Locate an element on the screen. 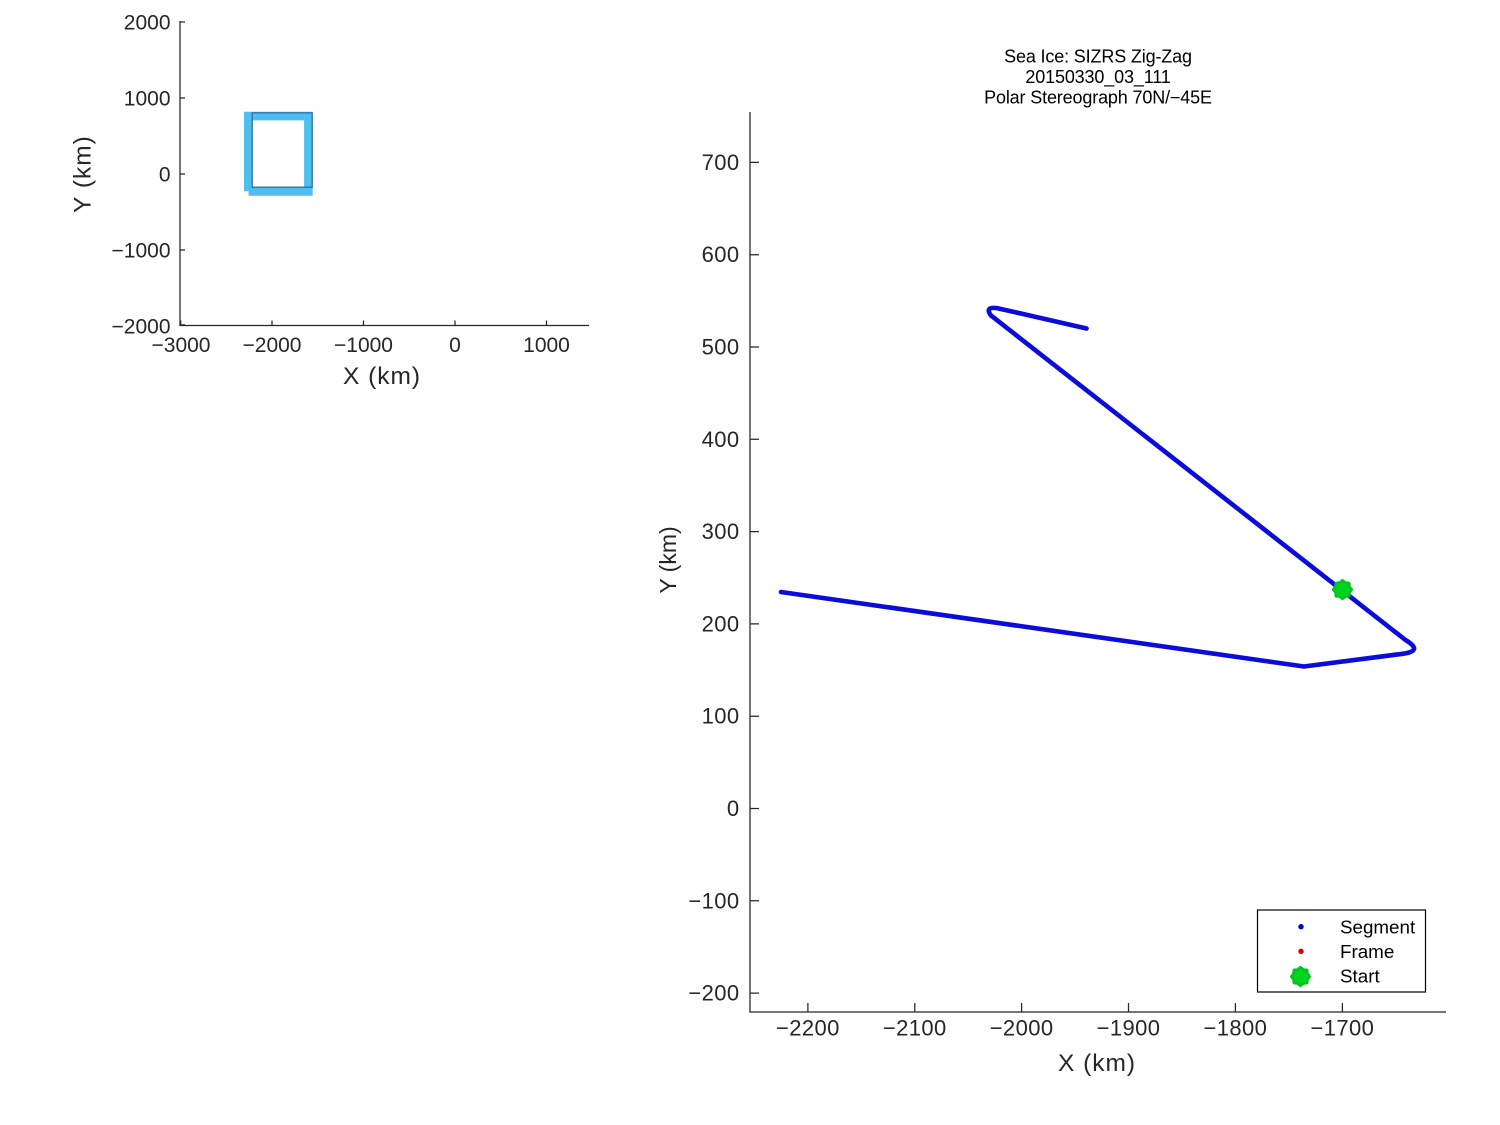 The image size is (1500, 1125). svg-text: 20150330_03_111 is located at coordinates (1097, 77).